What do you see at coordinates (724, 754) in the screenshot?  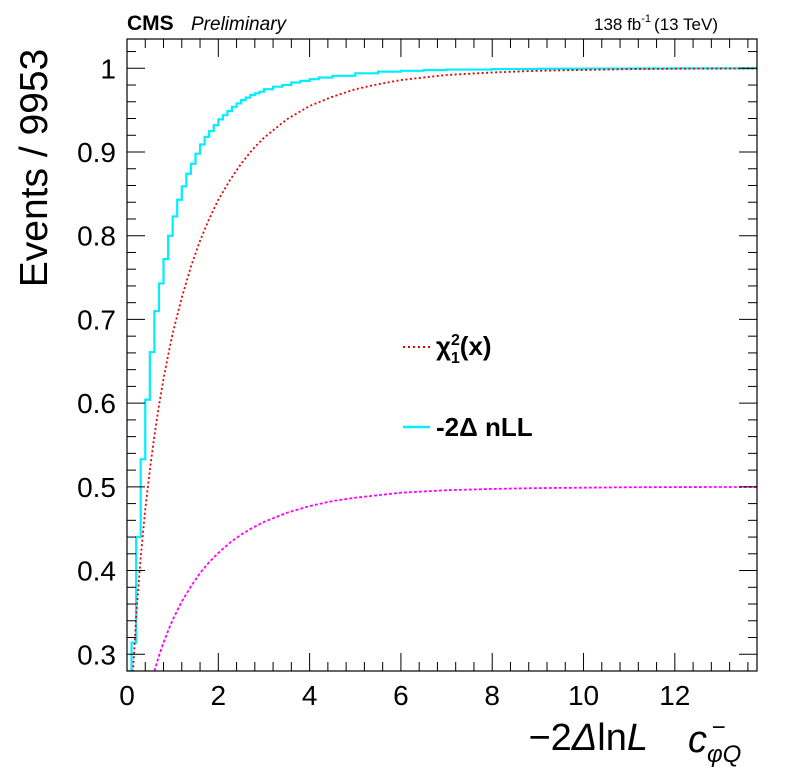 I see `parameter-subscript: φQ` at bounding box center [724, 754].